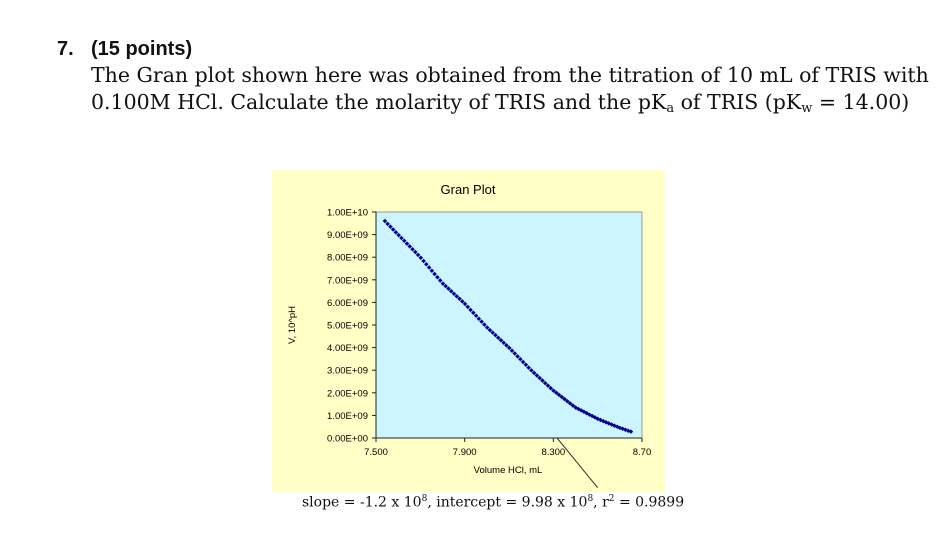 The height and width of the screenshot is (537, 945). Describe the element at coordinates (347, 348) in the screenshot. I see `y-tick-label: 4.00E+09` at that location.